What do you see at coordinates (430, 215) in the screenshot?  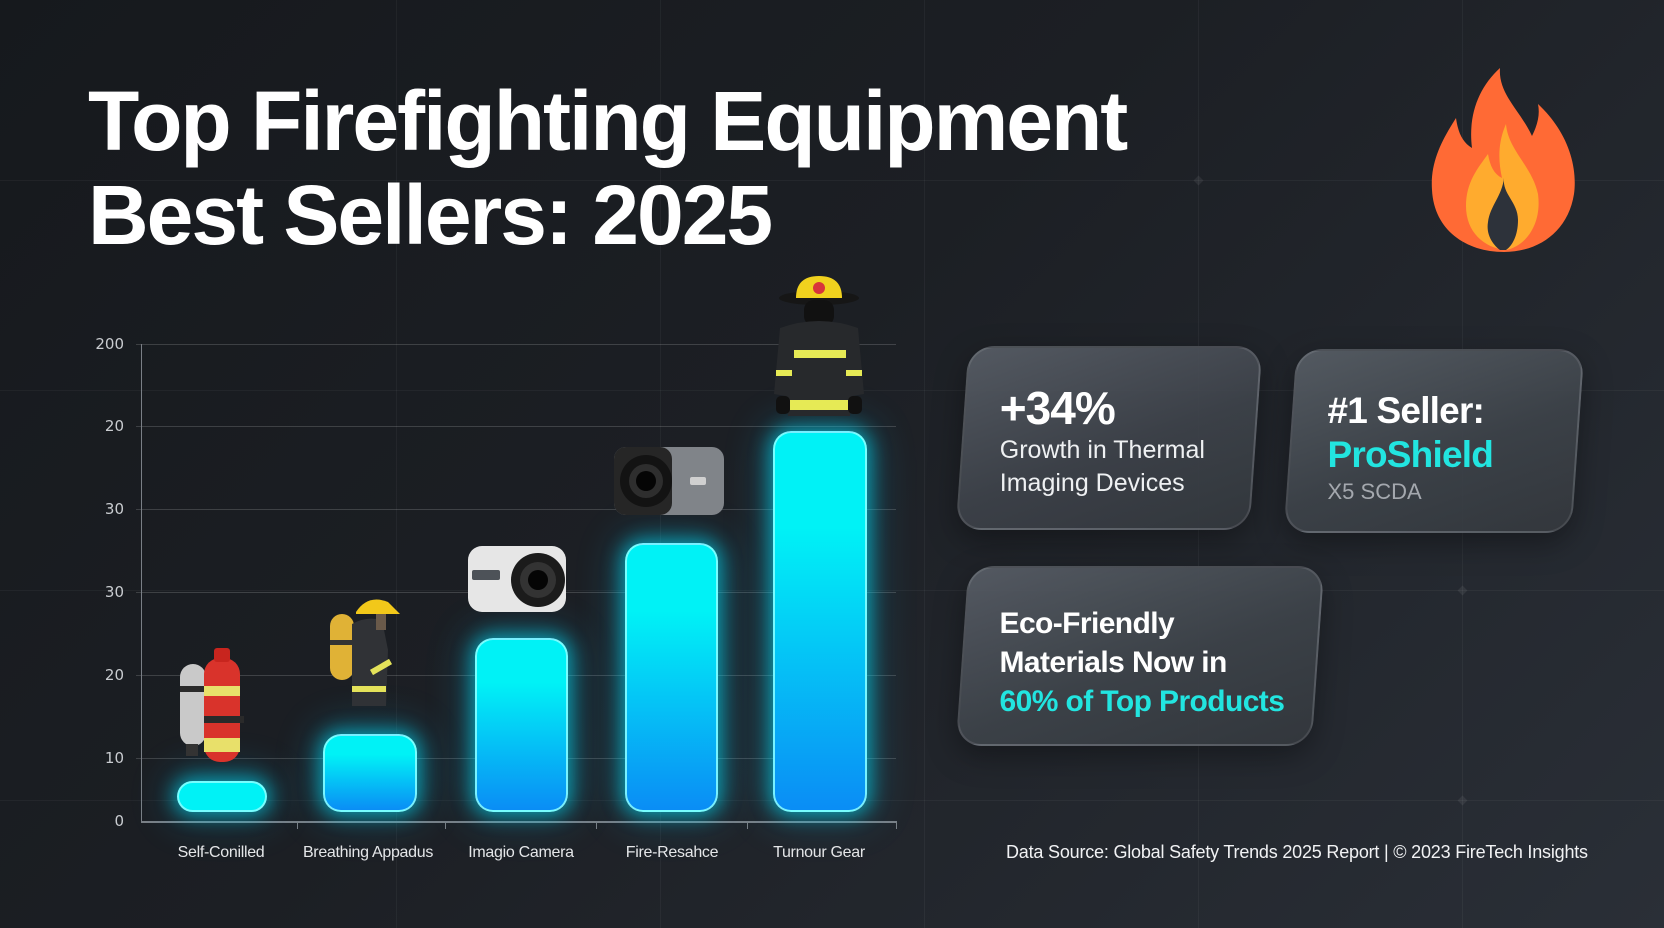 I see `title-line-2: Best Sellers: 2025` at bounding box center [430, 215].